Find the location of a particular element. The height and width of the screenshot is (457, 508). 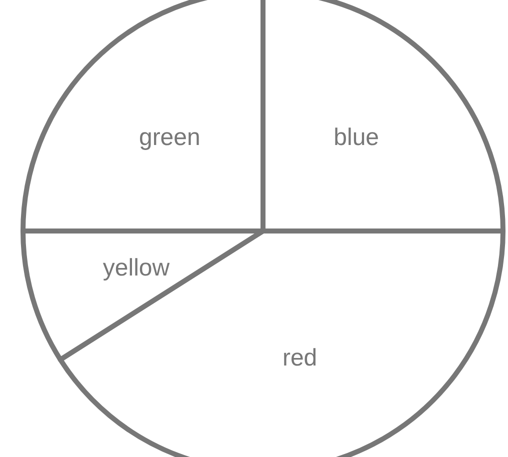

slice-label: red is located at coordinates (300, 358).